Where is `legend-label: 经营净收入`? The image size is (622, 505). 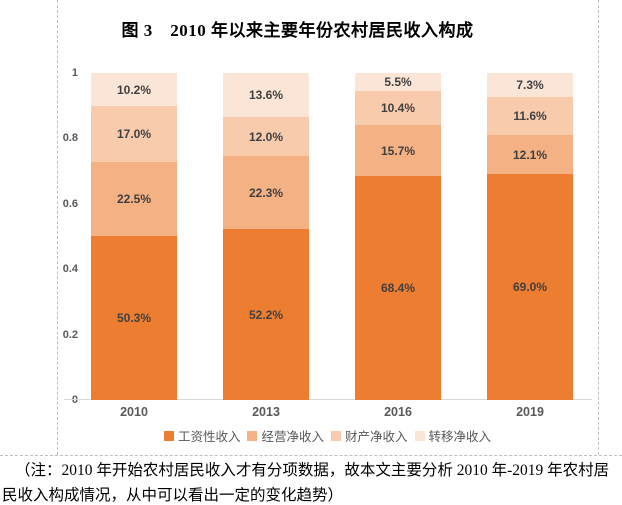 legend-label: 经营净收入 is located at coordinates (292, 437).